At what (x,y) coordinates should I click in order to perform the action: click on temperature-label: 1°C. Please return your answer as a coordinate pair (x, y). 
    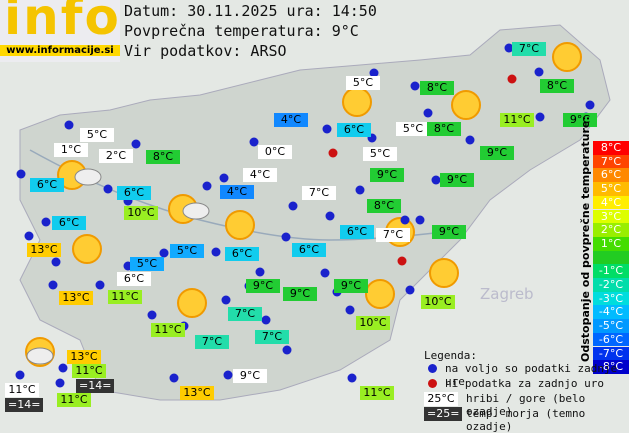
    Looking at the image, I should click on (71, 150).